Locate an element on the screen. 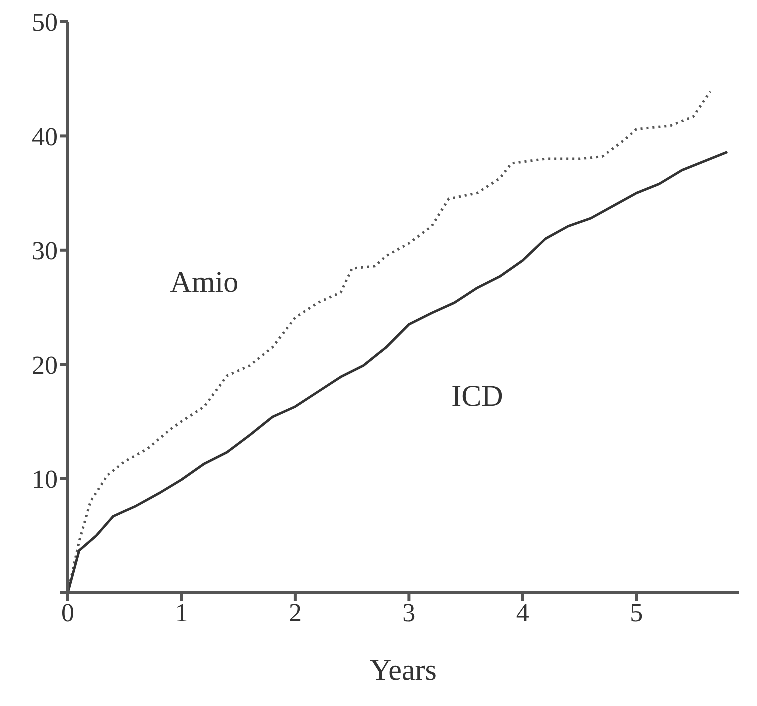  text: ICD is located at coordinates (478, 397).